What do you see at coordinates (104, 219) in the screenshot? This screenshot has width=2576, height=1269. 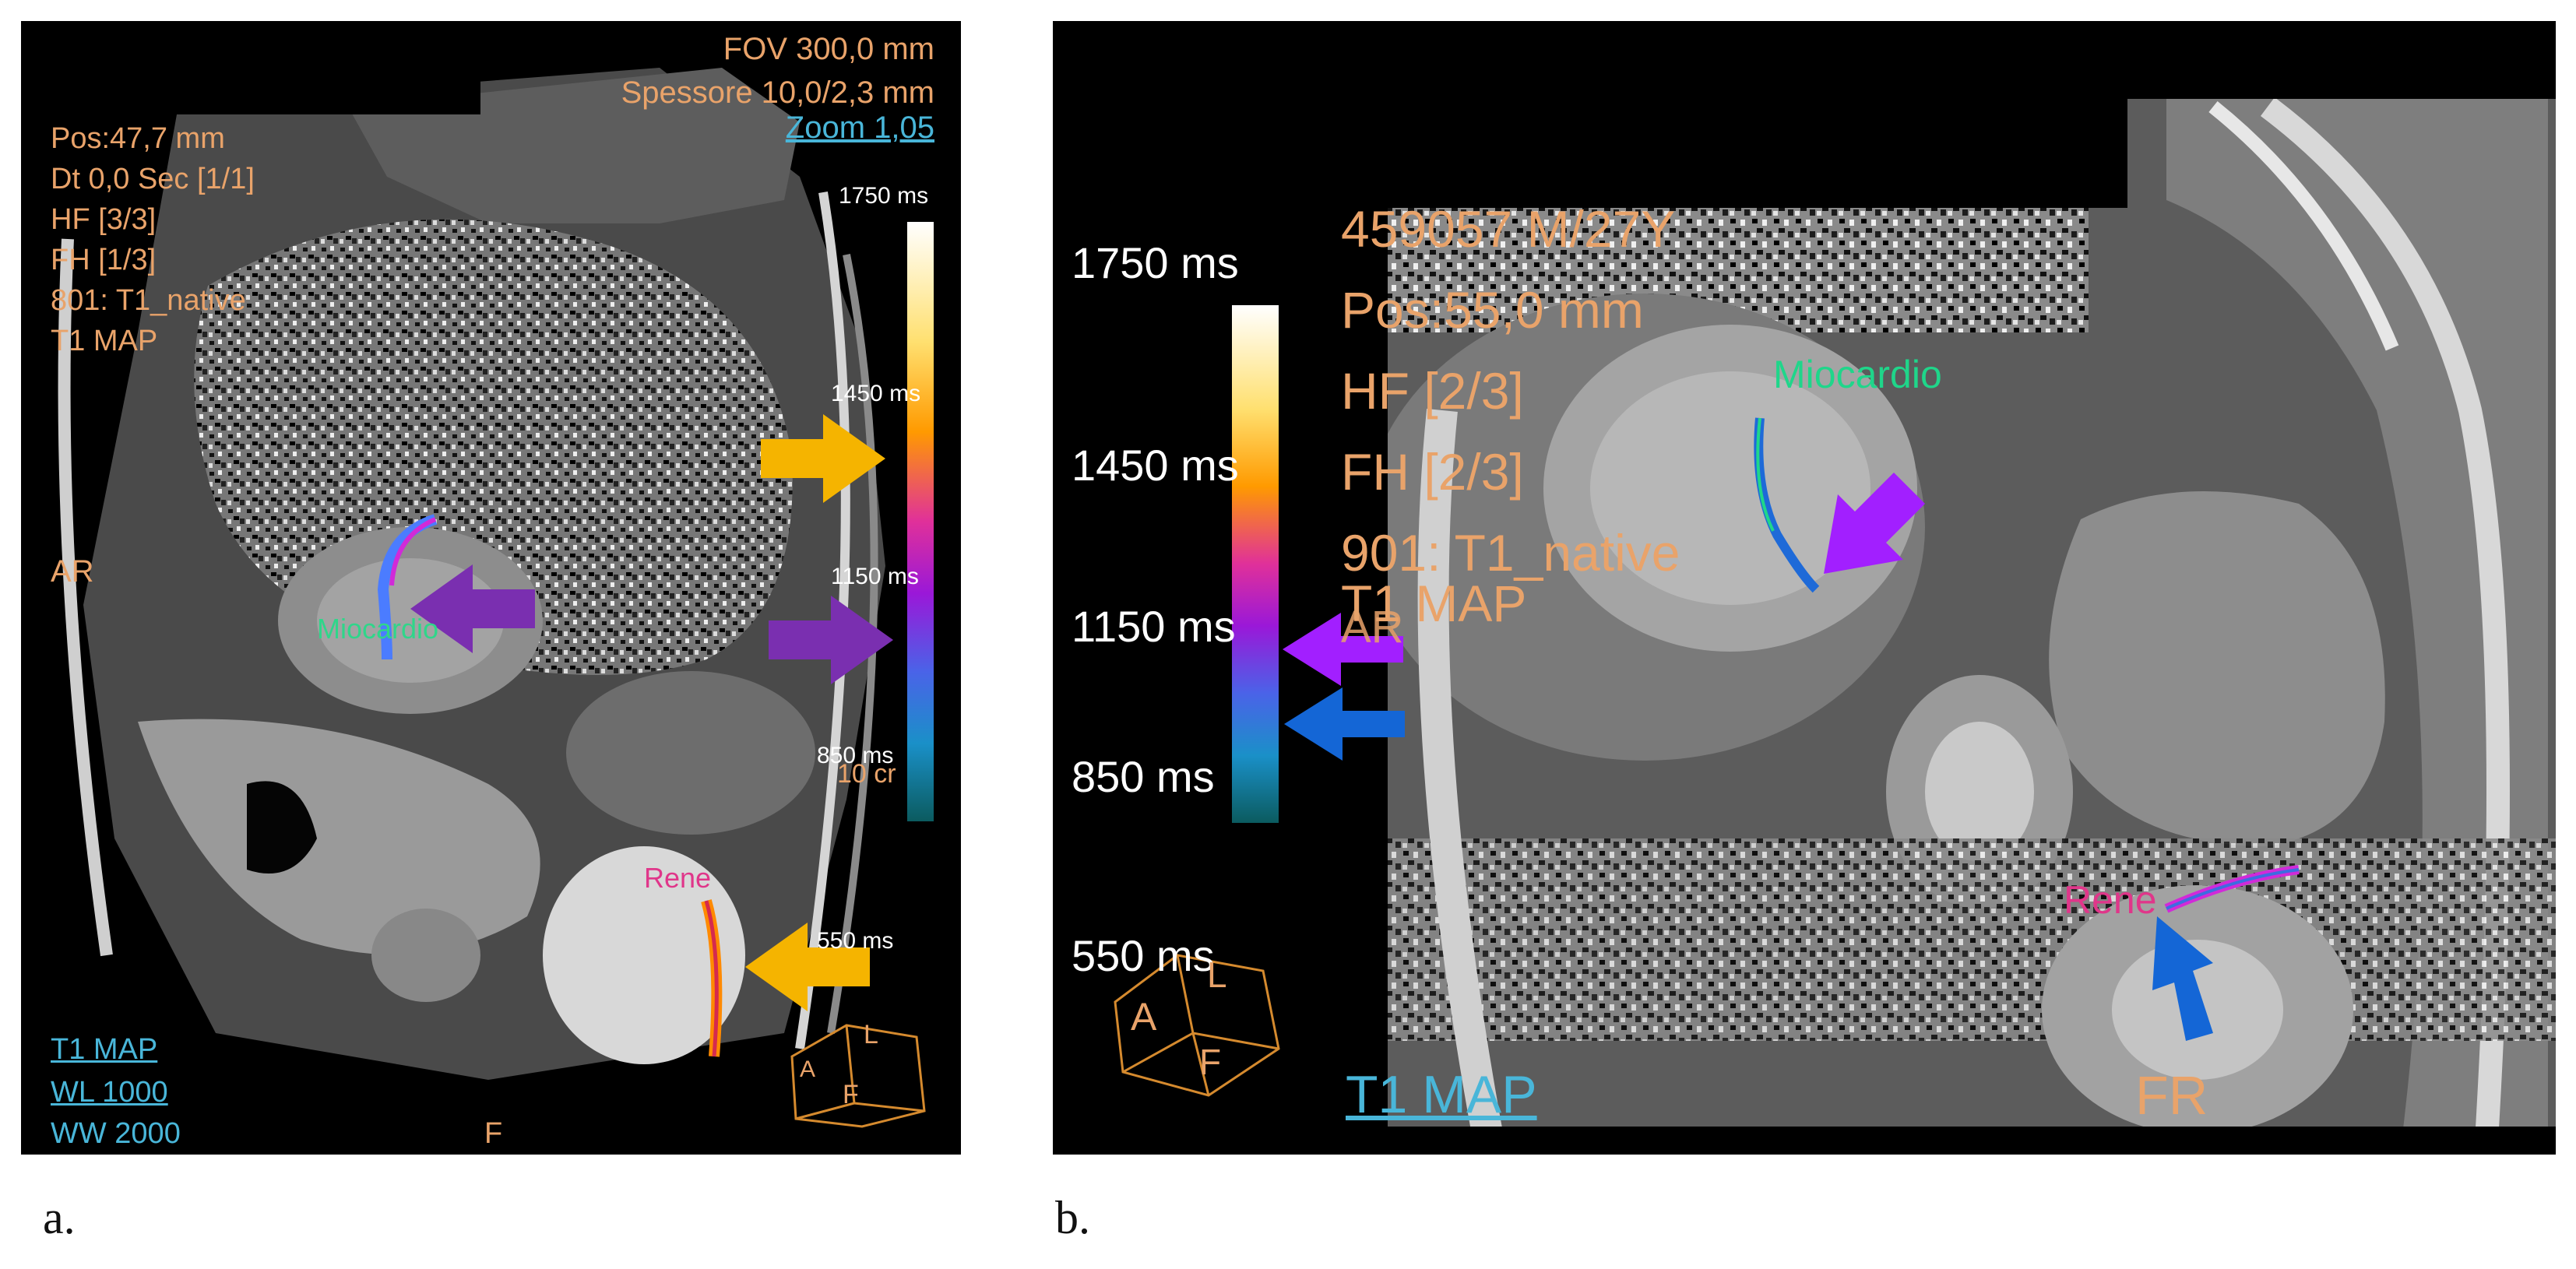 I see `hf-value: HF [3/3]` at bounding box center [104, 219].